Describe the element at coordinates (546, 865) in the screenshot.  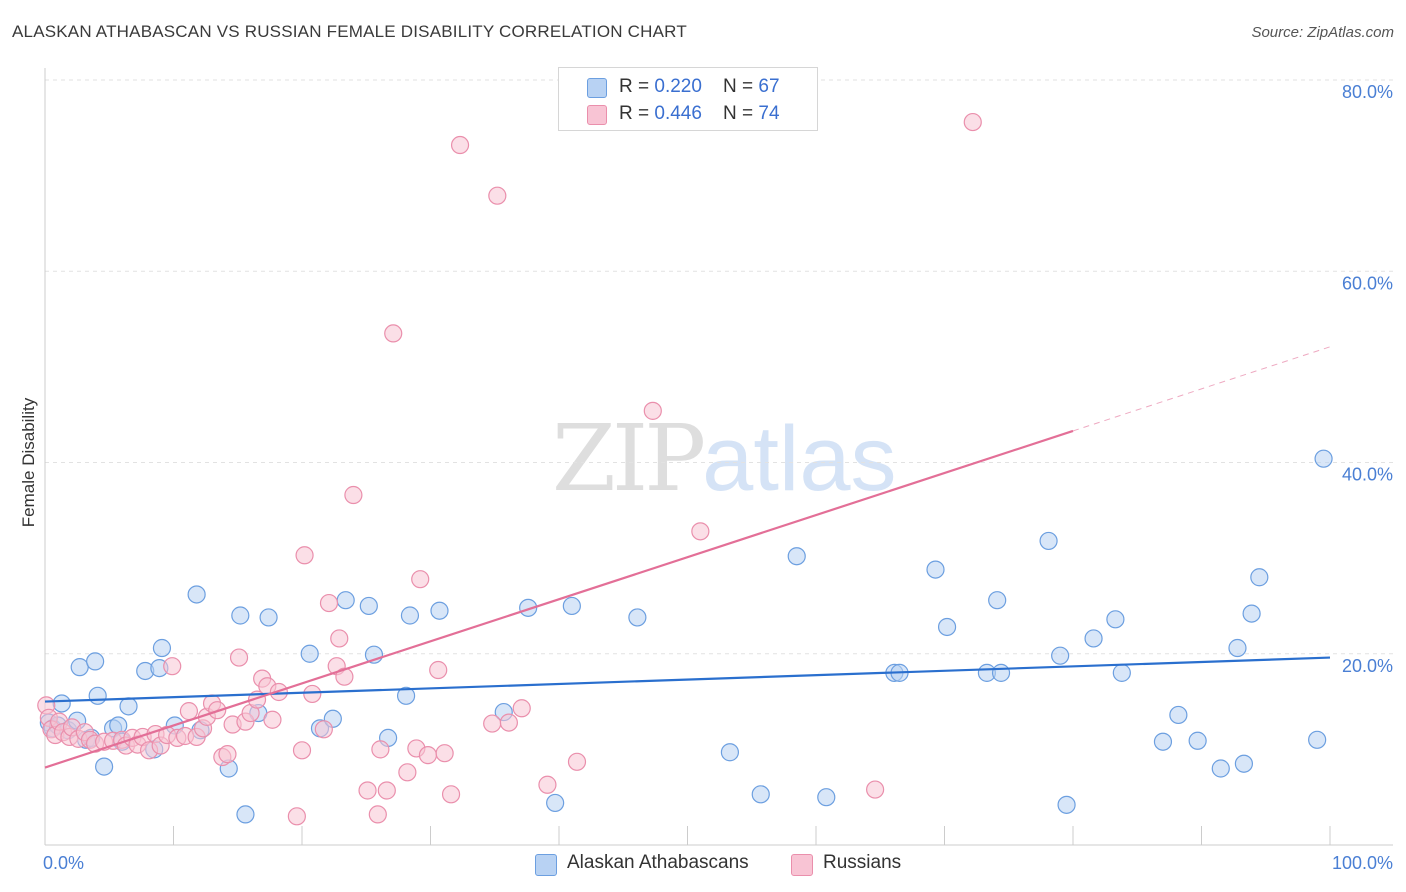
I see `bottom-legend-swatch-blue` at that location.